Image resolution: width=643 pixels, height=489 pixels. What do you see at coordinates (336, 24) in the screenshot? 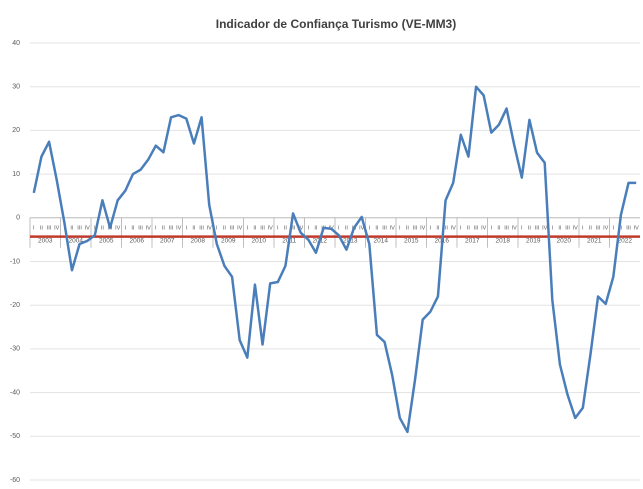
I see `chart-title: Indicador de Confiança Turismo (VE-MM3)` at bounding box center [336, 24].